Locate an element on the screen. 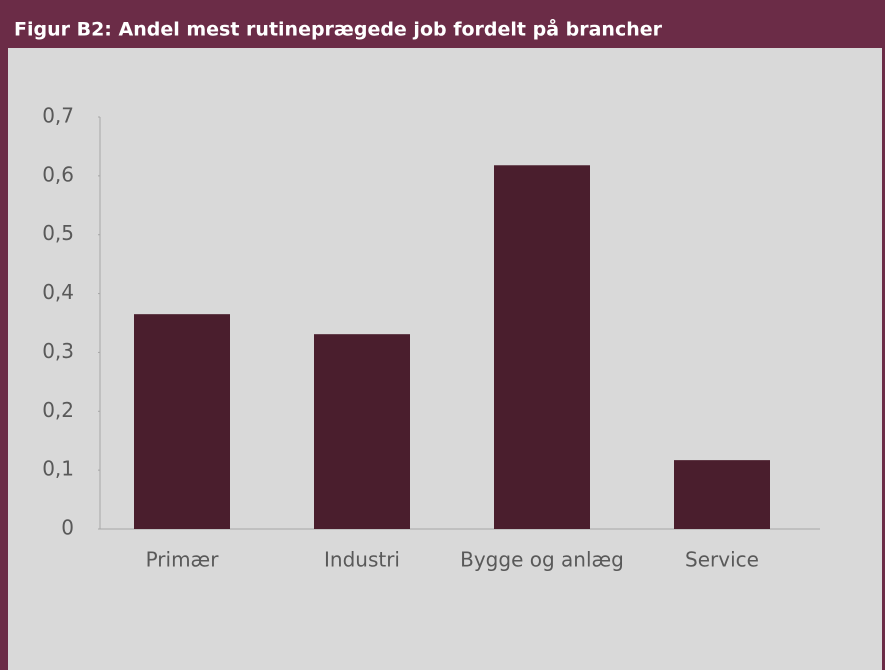 The width and height of the screenshot is (885, 670). x-tick-label: Bygge og anlæg is located at coordinates (542, 560).